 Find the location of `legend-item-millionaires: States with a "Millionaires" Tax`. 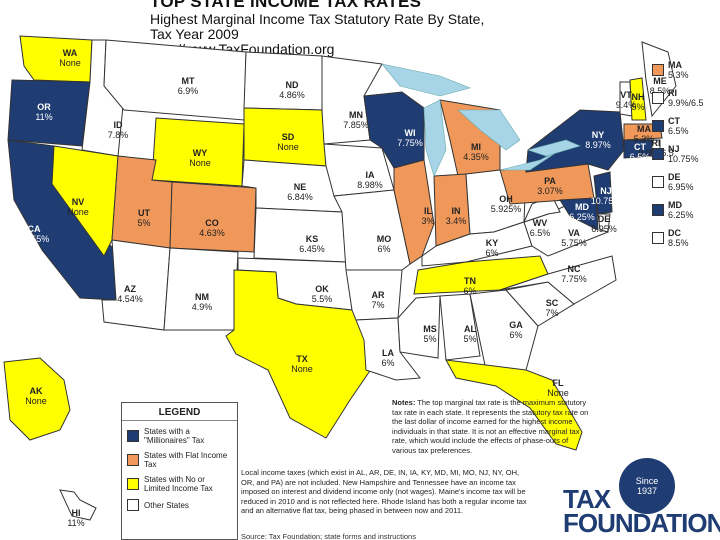

legend-item-millionaires: States with a "Millionaires" Tax is located at coordinates (179, 436).